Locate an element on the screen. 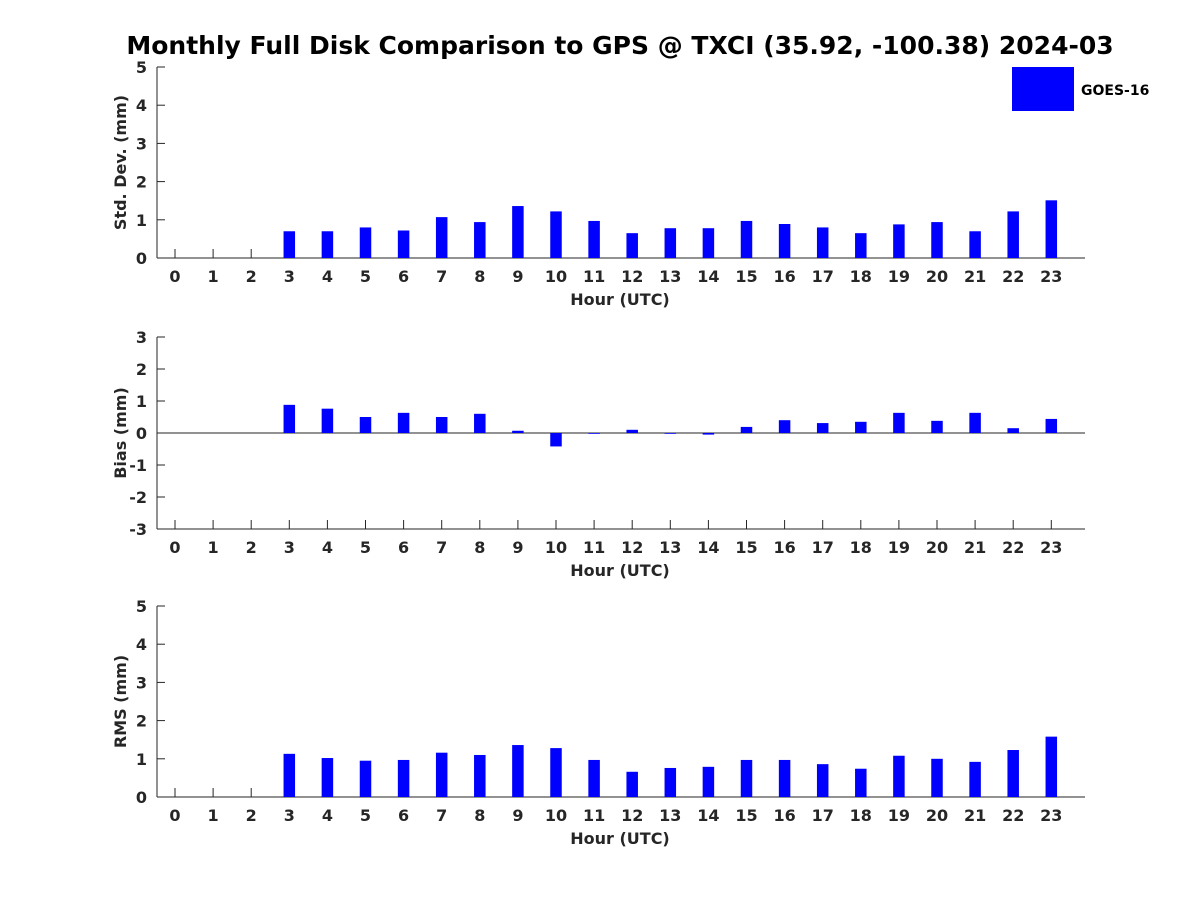 Image resolution: width=1200 pixels, height=900 pixels. x-tick-label: 6 is located at coordinates (403, 276).